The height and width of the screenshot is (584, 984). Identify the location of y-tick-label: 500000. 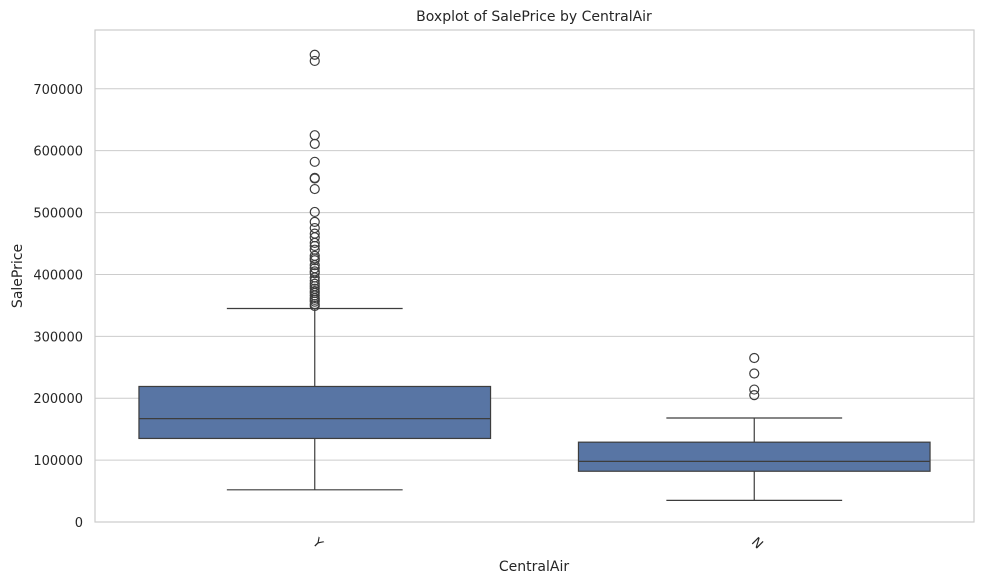
(58, 214).